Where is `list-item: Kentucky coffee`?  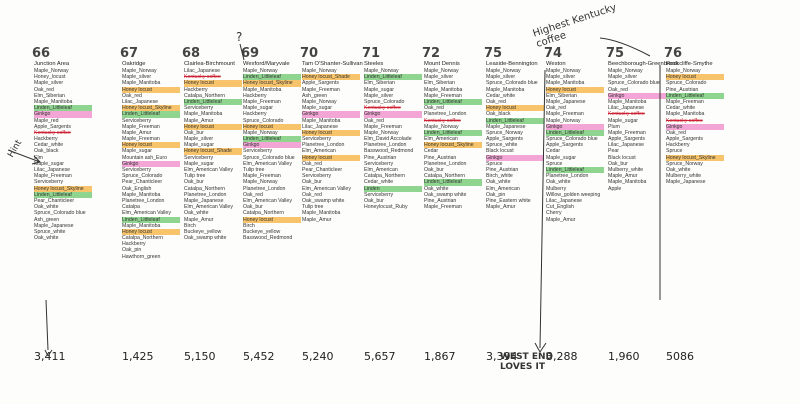 list-item: Kentucky coffee is located at coordinates (442, 120).